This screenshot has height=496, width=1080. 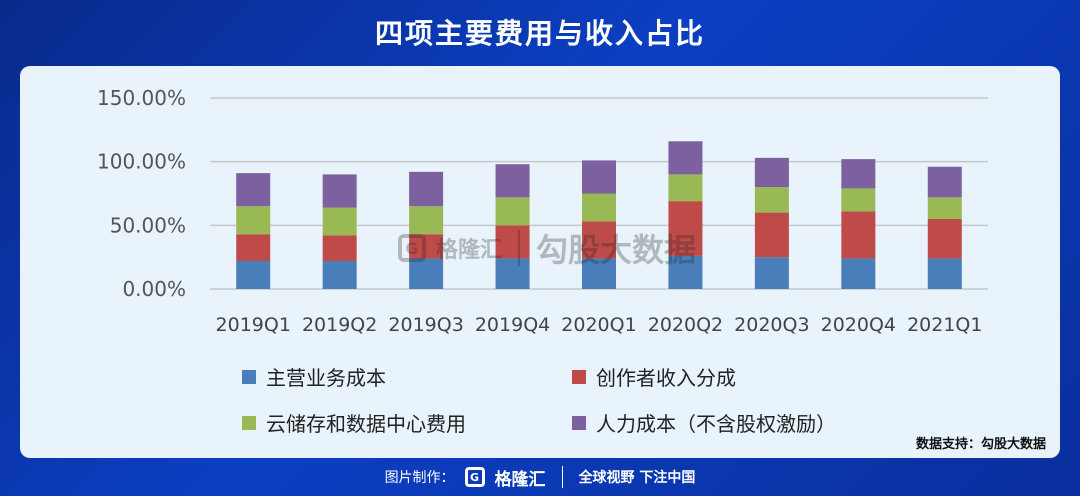 What do you see at coordinates (154, 289) in the screenshot?
I see `y-tick-label: 0.00%` at bounding box center [154, 289].